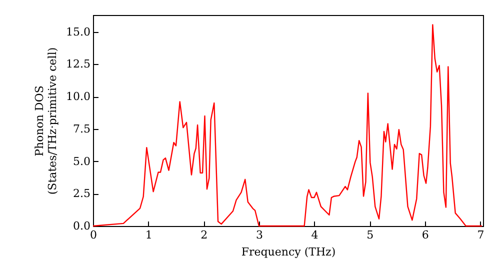 This screenshot has width=500, height=280. I want to click on y-axis-title: Phonon DOS (States/THz·primitive cell), so click(46, 121).